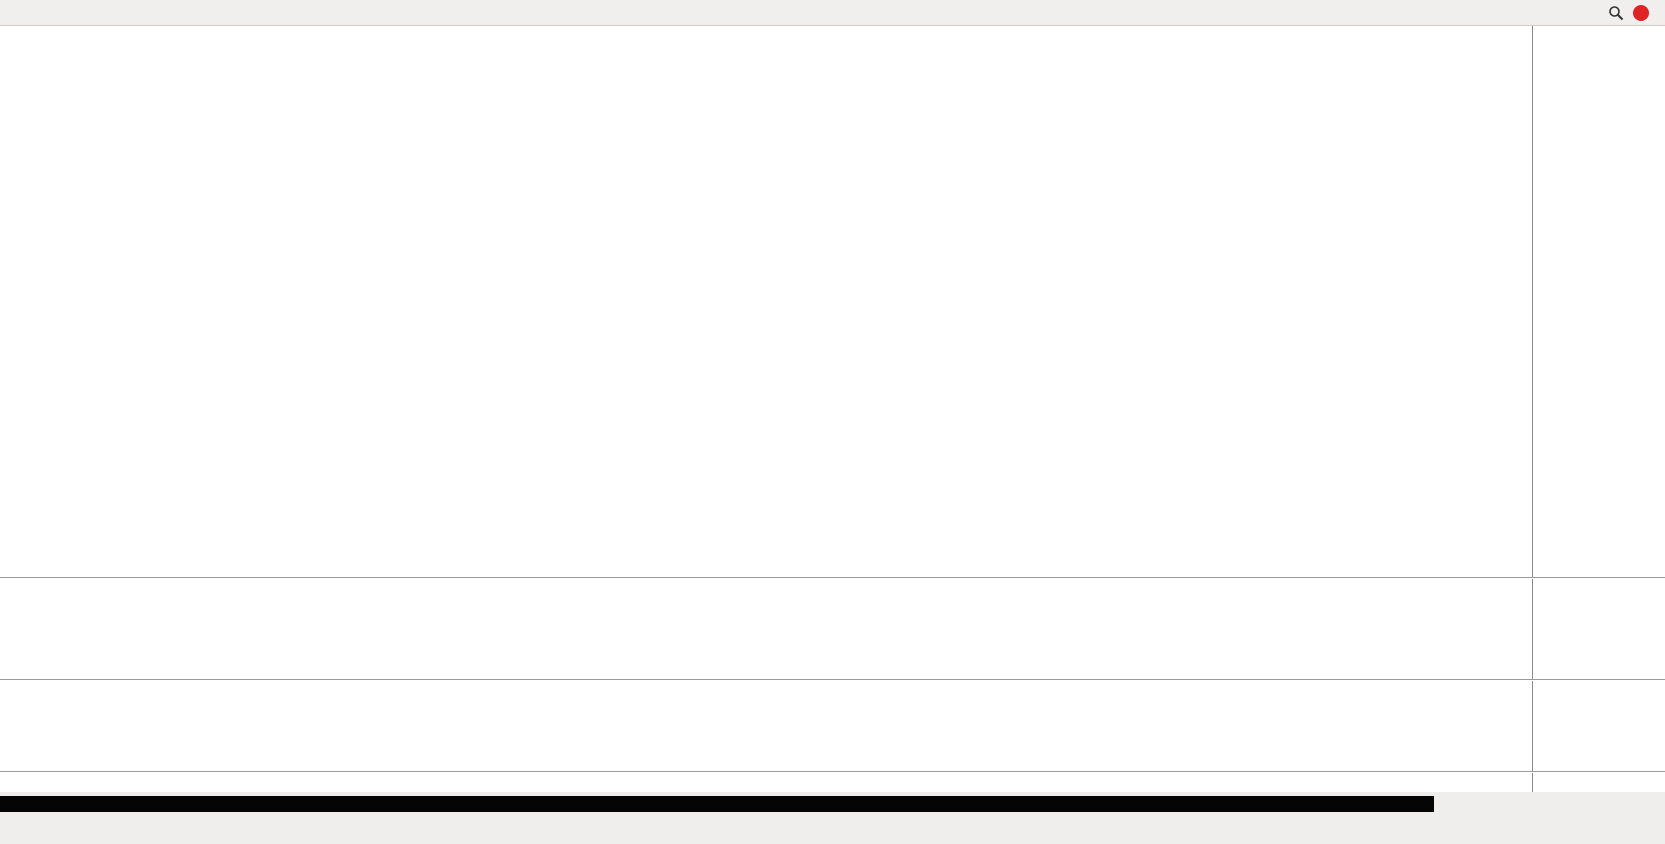 The height and width of the screenshot is (844, 1665). I want to click on notification-badge, so click(1641, 12).